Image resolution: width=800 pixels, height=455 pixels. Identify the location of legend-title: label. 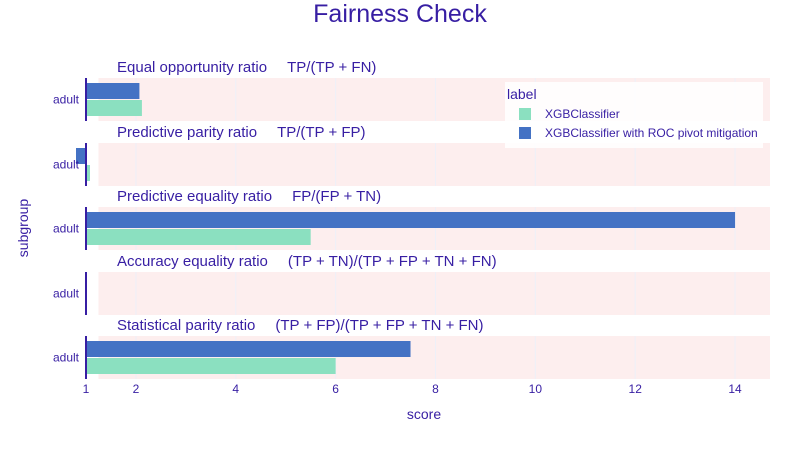
(522, 94).